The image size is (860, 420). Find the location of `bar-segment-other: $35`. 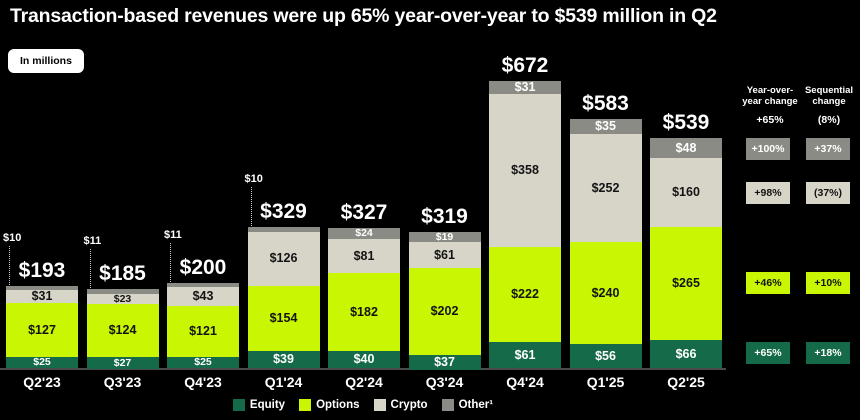

bar-segment-other: $35 is located at coordinates (605, 126).